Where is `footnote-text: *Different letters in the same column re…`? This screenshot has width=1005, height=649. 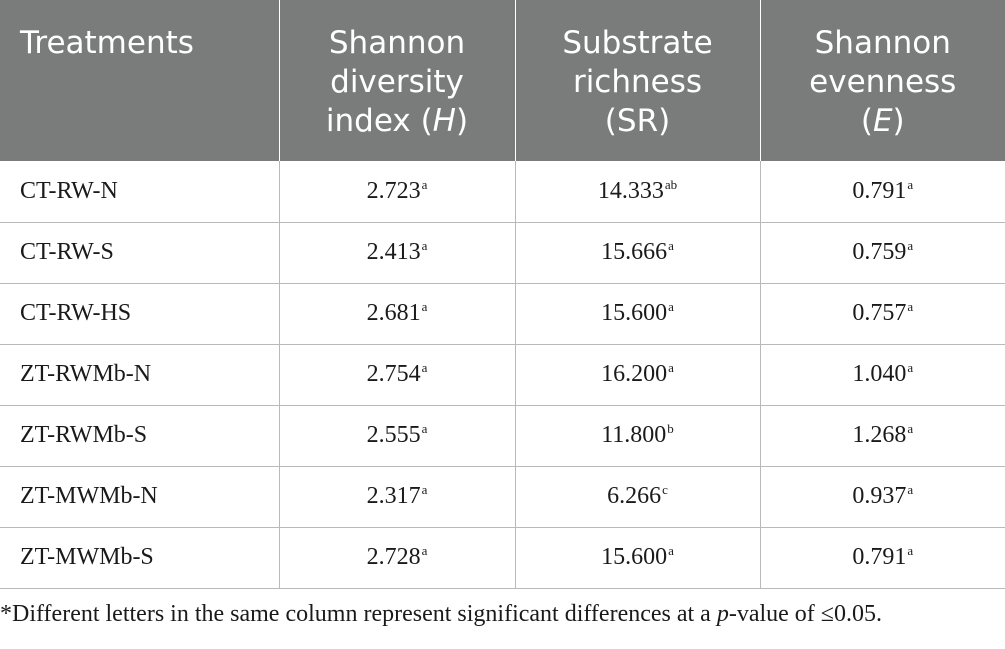
footnote-text: *Different letters in the same column re… is located at coordinates (358, 613).